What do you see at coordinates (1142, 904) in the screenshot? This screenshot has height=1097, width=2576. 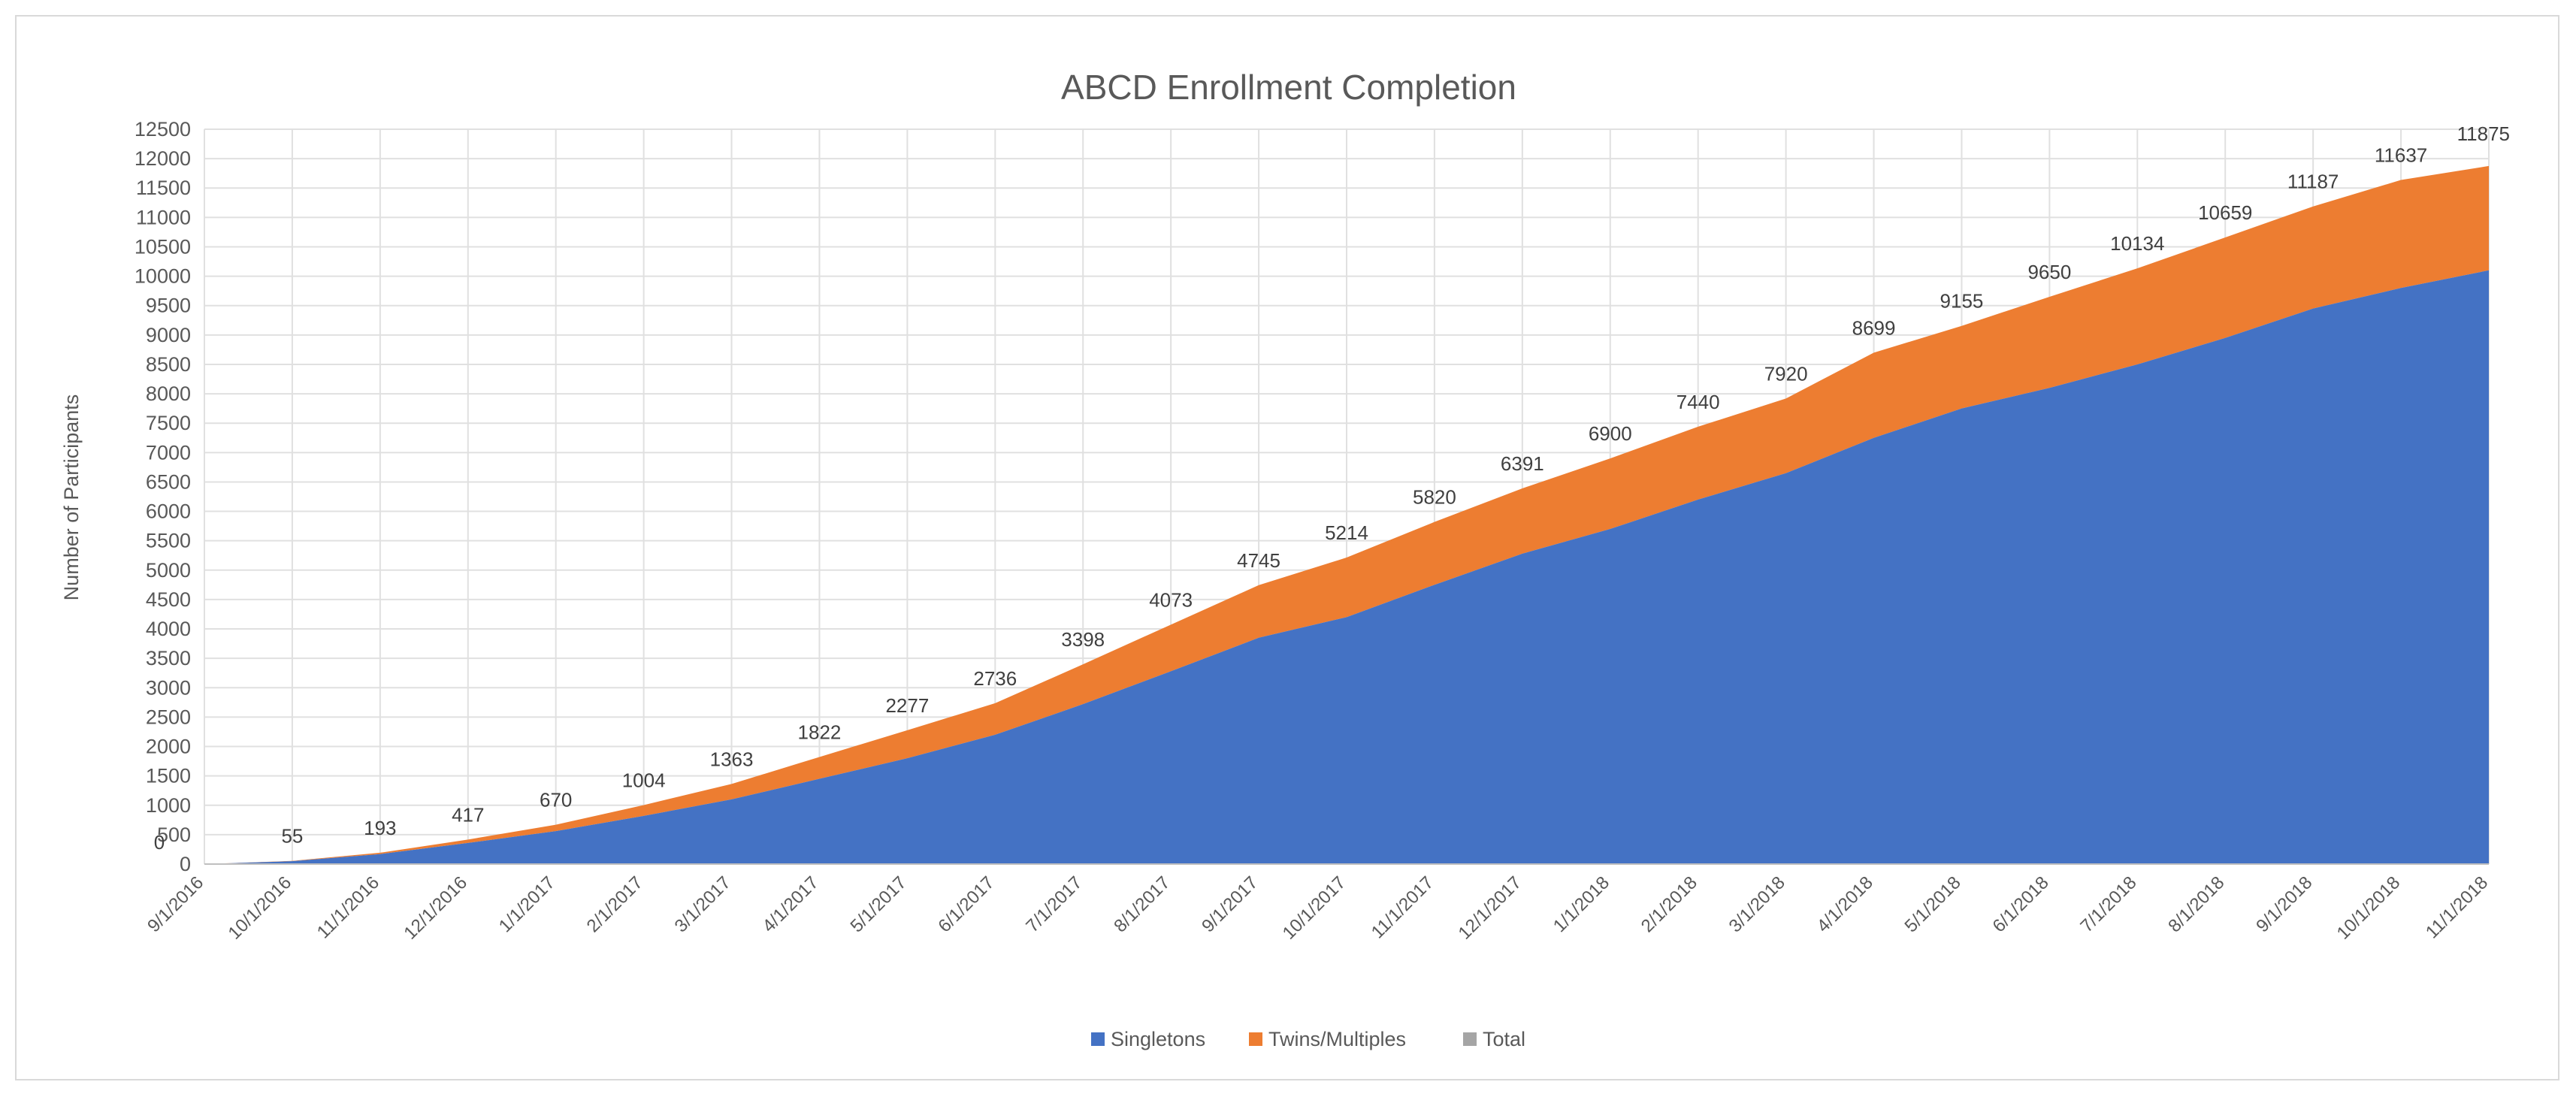 I see `x-tick-label: 8/1/2017` at bounding box center [1142, 904].